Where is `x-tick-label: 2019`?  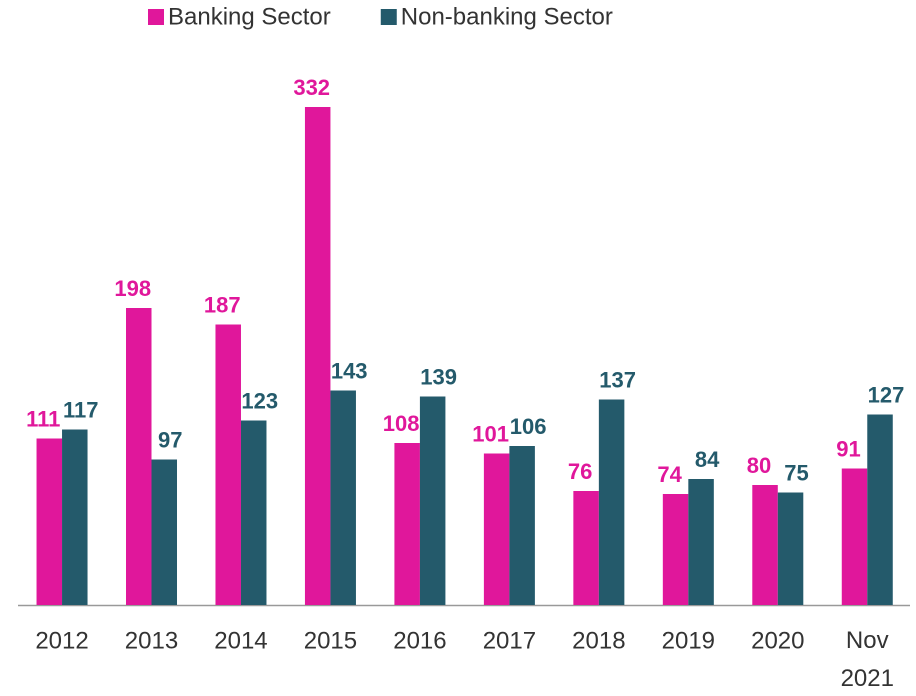 x-tick-label: 2019 is located at coordinates (688, 640).